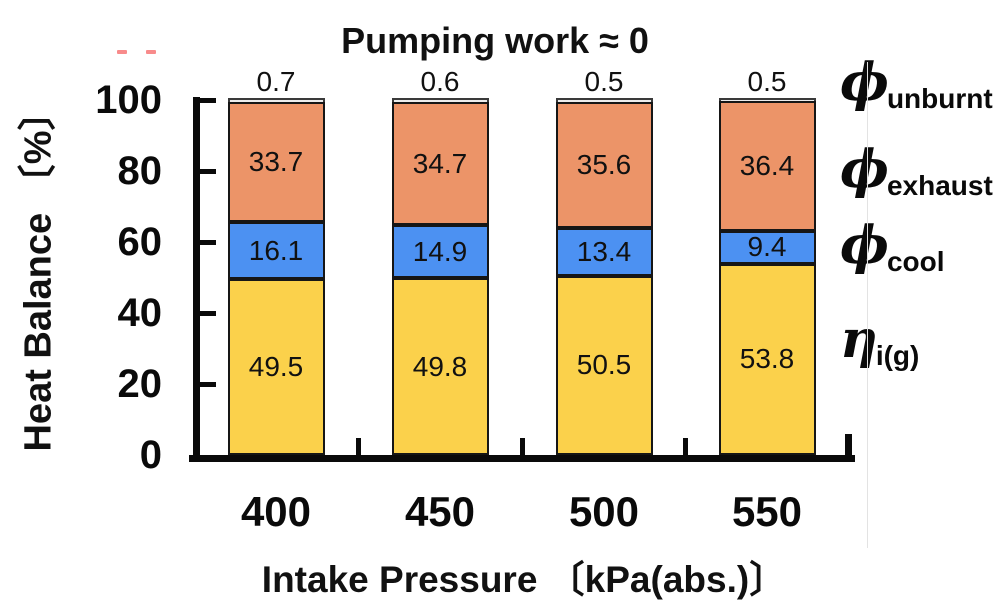  Describe the element at coordinates (196, 279) in the screenshot. I see `y-axis-line` at that location.